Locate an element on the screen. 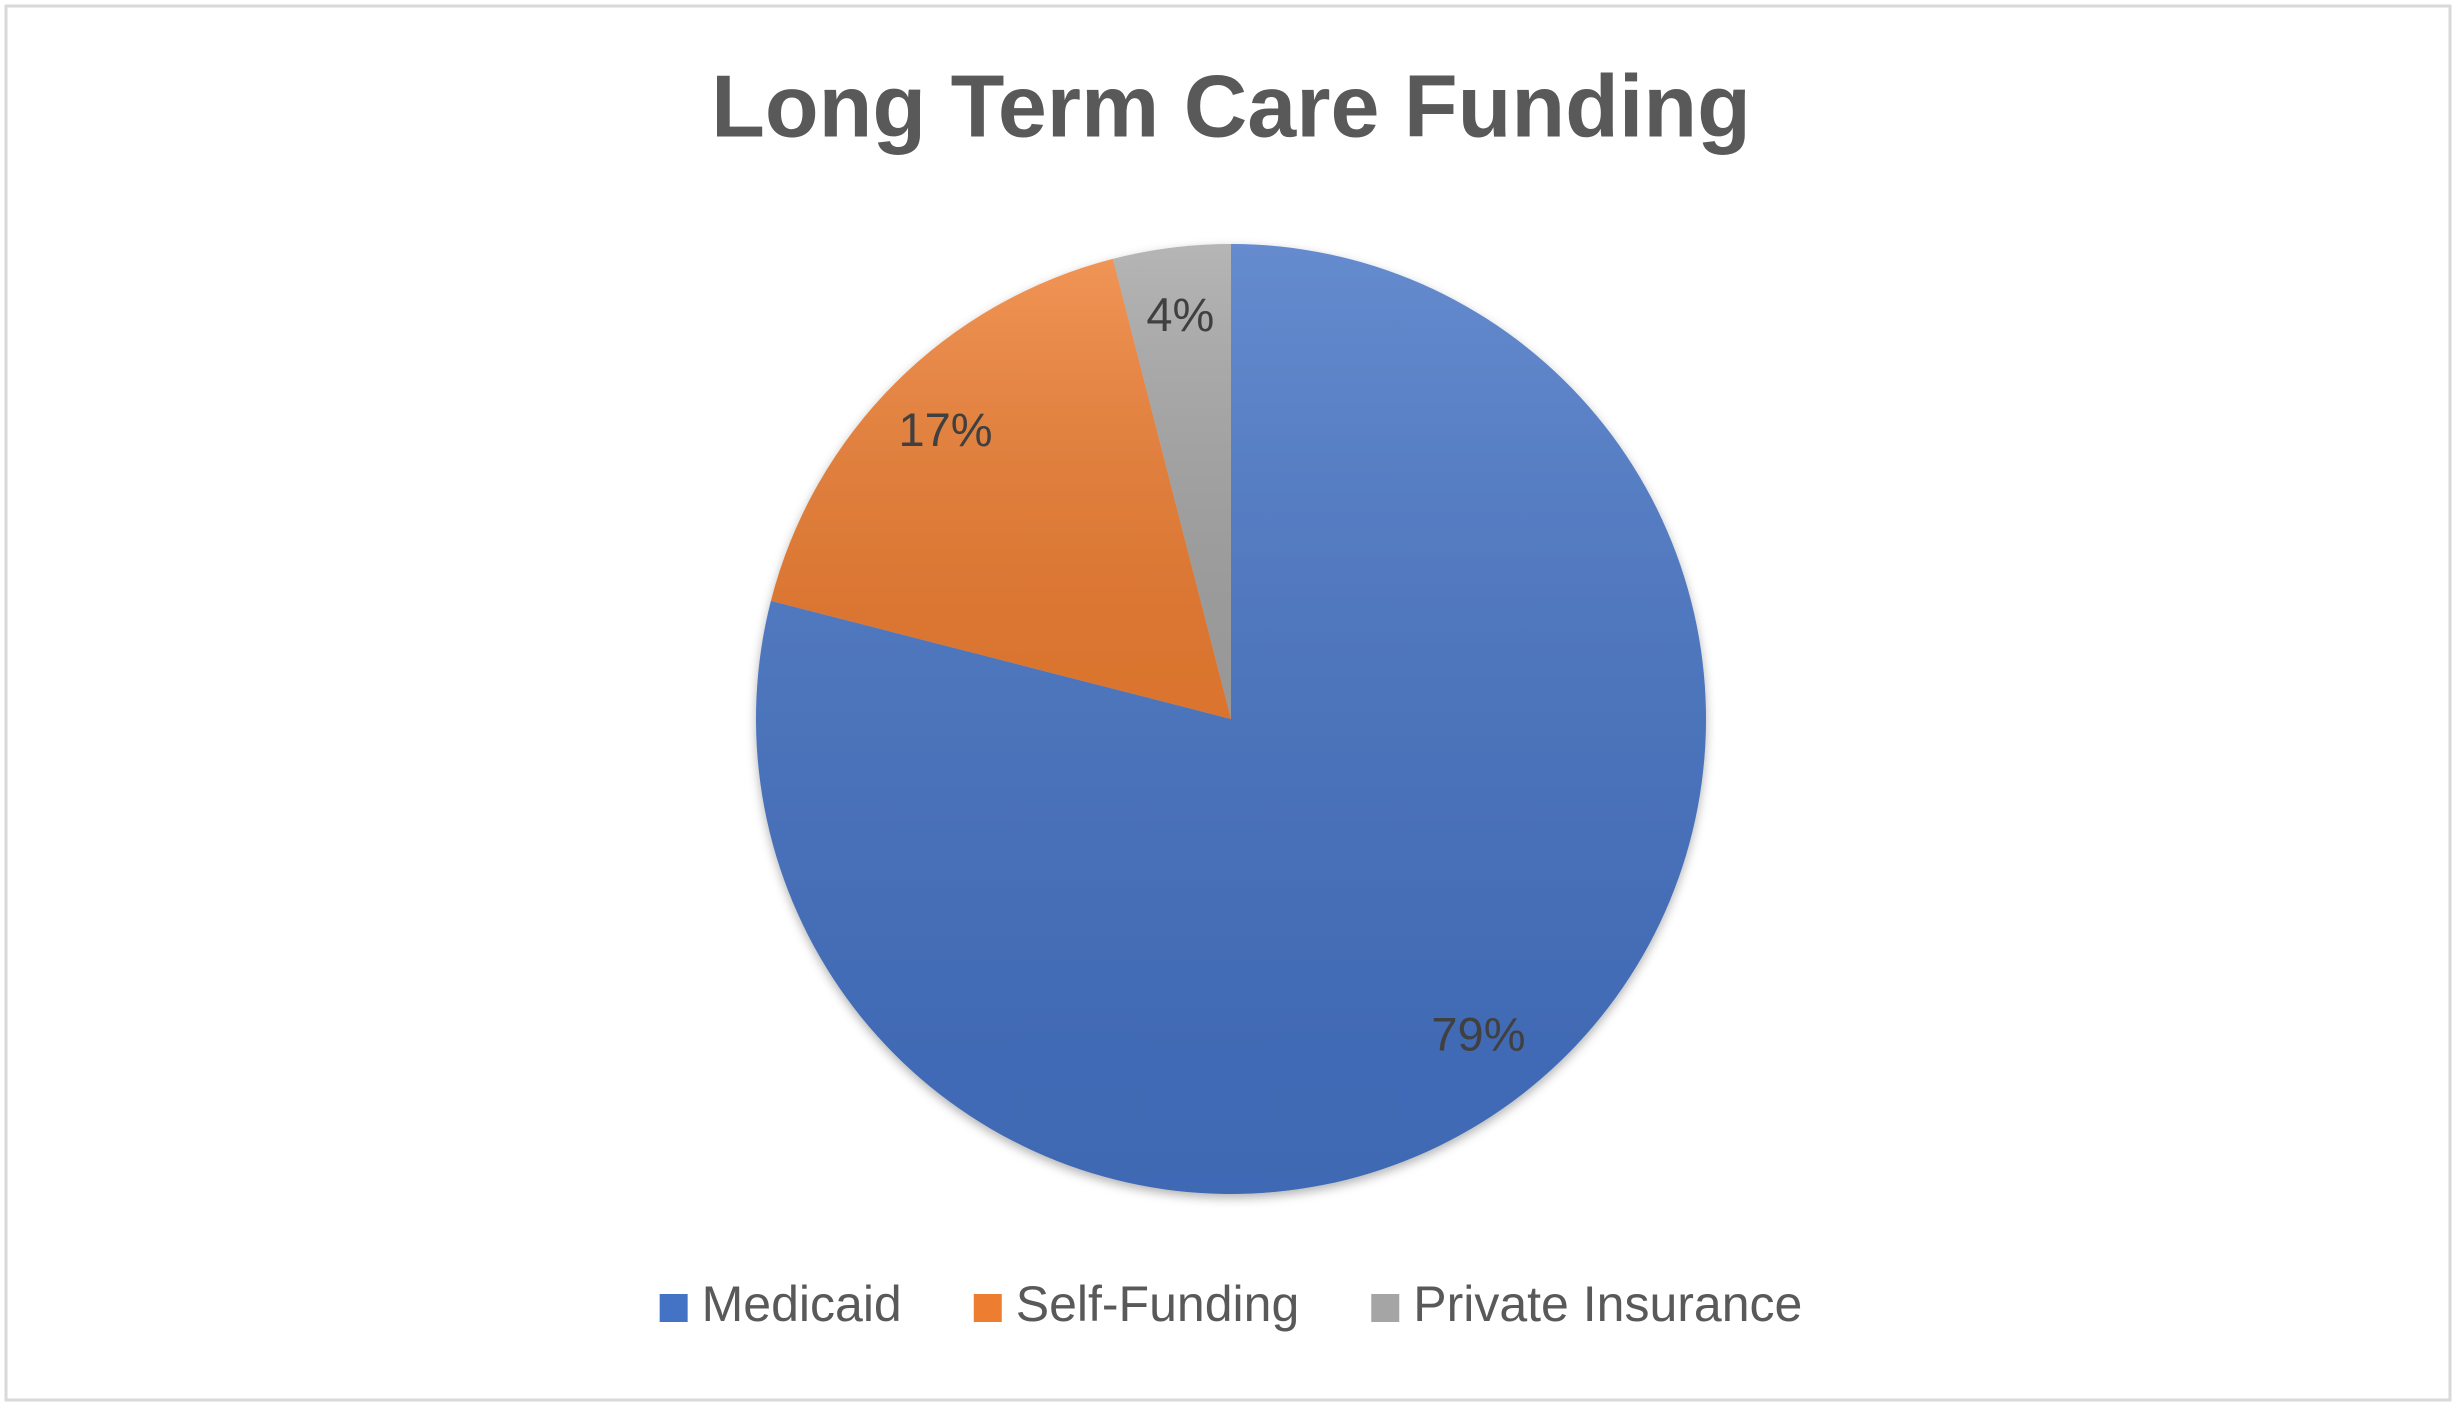 The image size is (2456, 1408). legend-label: Self-Funding is located at coordinates (1158, 1304).